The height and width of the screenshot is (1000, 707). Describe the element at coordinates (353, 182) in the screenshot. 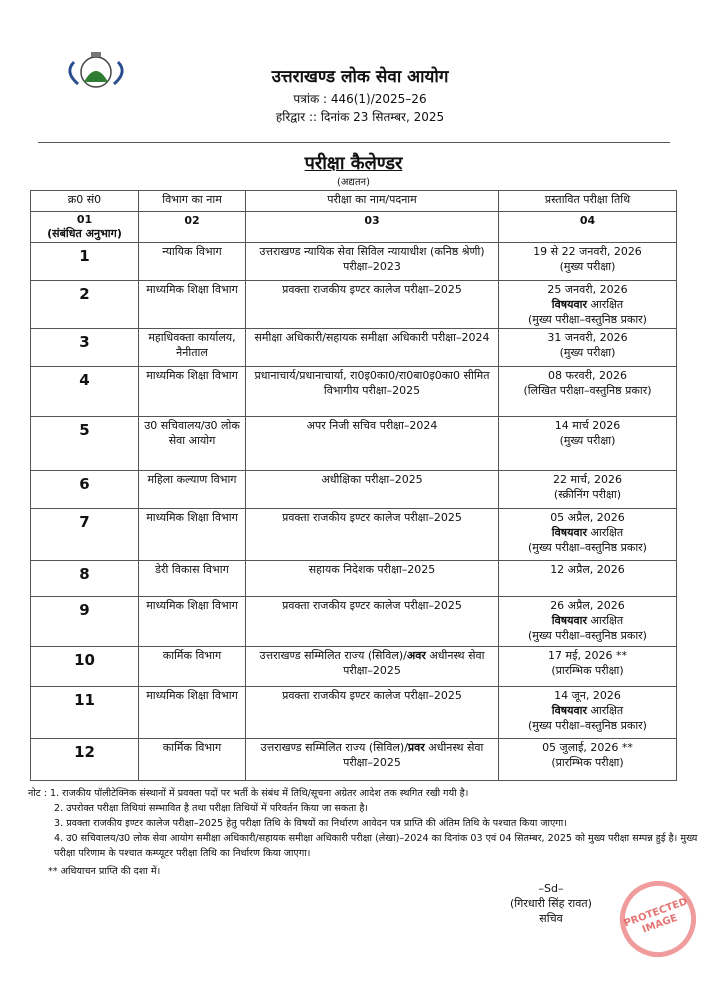

I see `page-subtitle: (अद्यतन)` at that location.